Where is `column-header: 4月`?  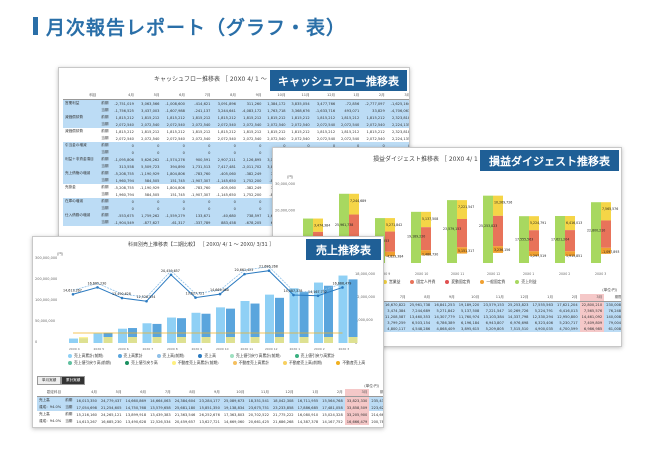 column-header: 4月 is located at coordinates (123, 96).